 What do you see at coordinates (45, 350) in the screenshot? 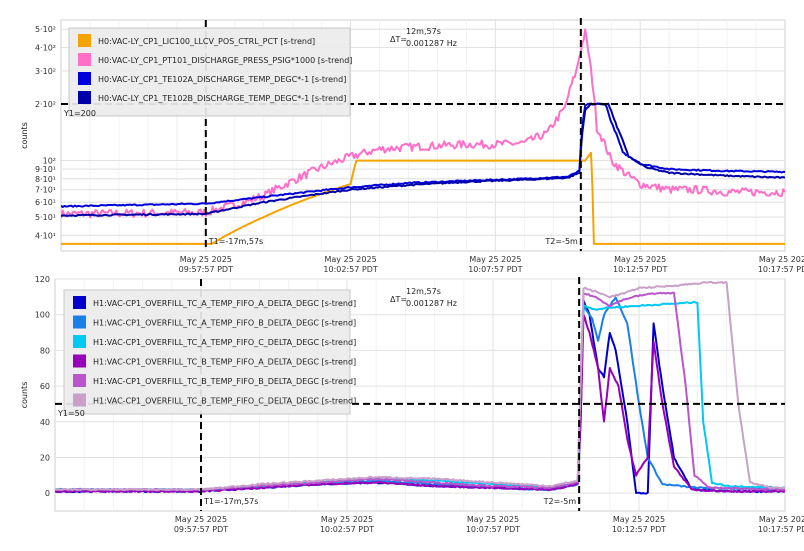
I see `y-tick-label: 80` at bounding box center [45, 350].